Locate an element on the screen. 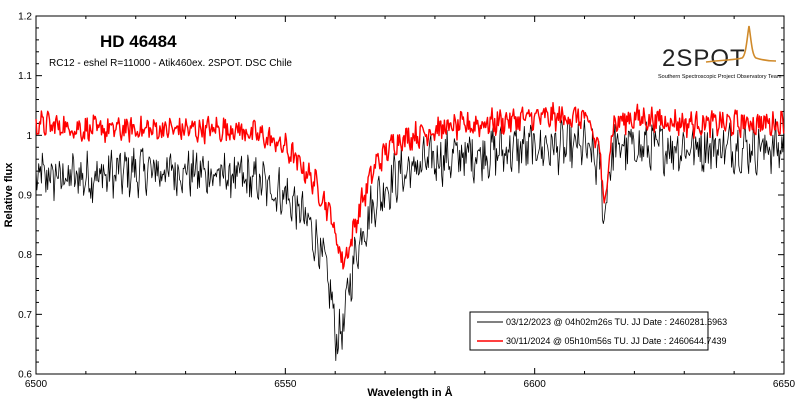 The width and height of the screenshot is (800, 403). legend-box is located at coordinates (589, 331).